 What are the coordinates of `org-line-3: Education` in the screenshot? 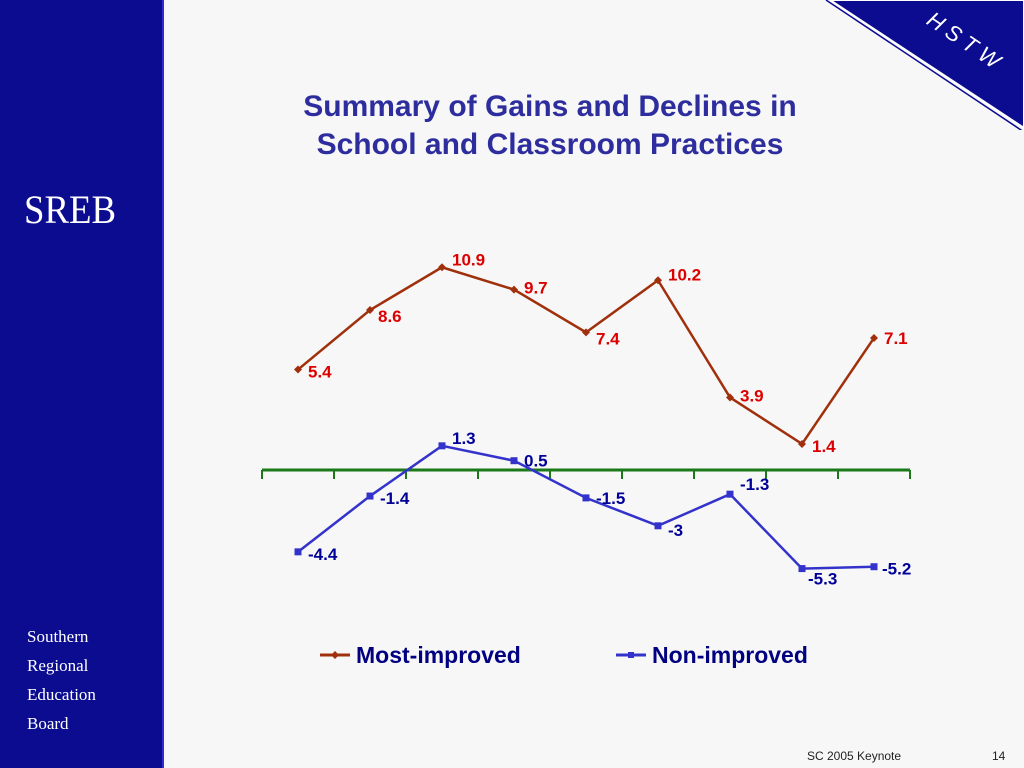 It's located at (61, 694).